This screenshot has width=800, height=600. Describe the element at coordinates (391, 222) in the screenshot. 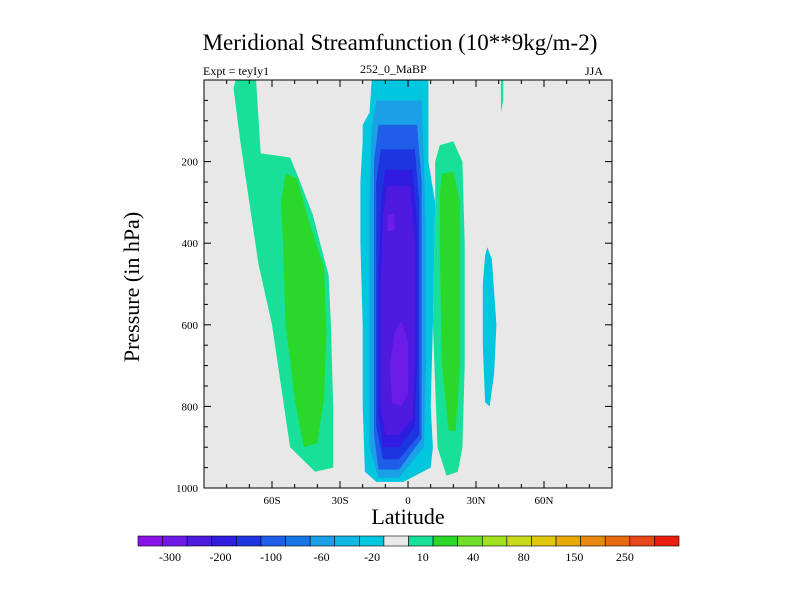

I see `shaded-minus250-minus200-upper` at that location.